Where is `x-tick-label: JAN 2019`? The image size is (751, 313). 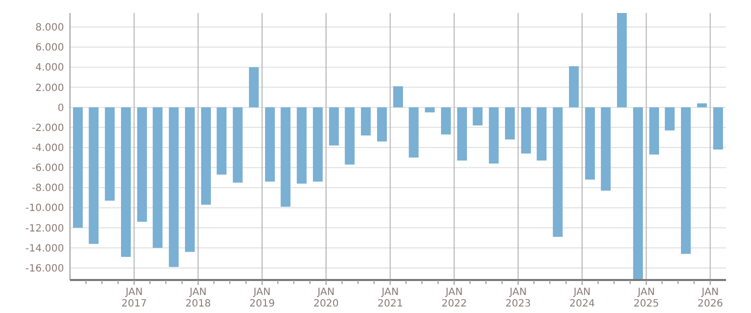 x-tick-label: JAN 2019 is located at coordinates (262, 298).